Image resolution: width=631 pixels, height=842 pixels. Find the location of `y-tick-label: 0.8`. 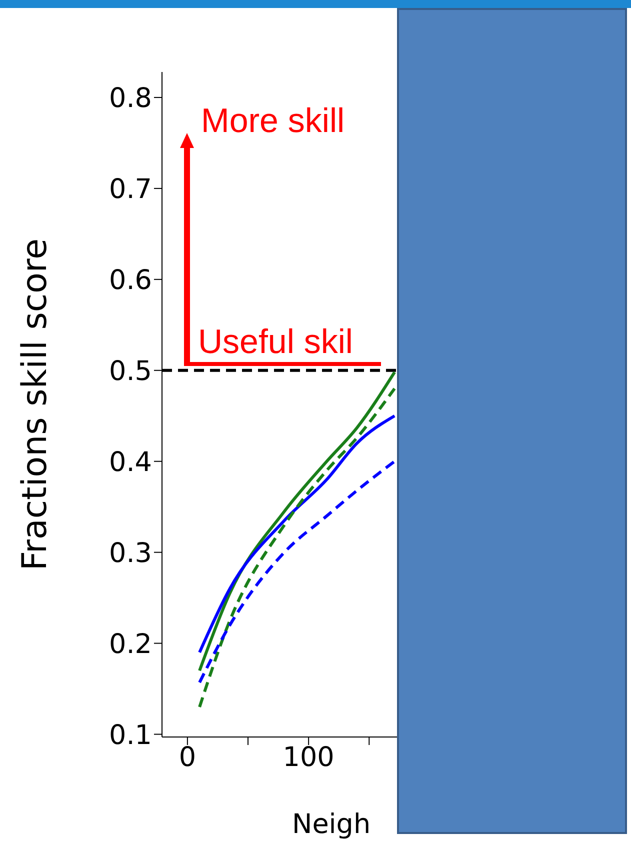

y-tick-label: 0.8 is located at coordinates (130, 98).